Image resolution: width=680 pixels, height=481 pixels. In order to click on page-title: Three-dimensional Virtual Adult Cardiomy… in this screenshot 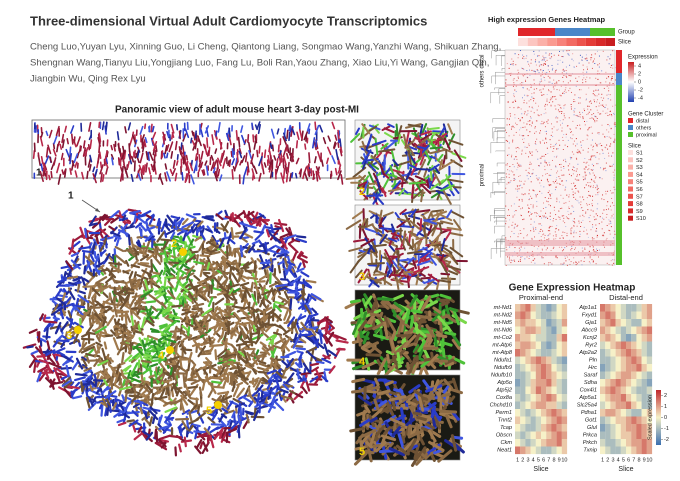, I will do `click(228, 20)`.